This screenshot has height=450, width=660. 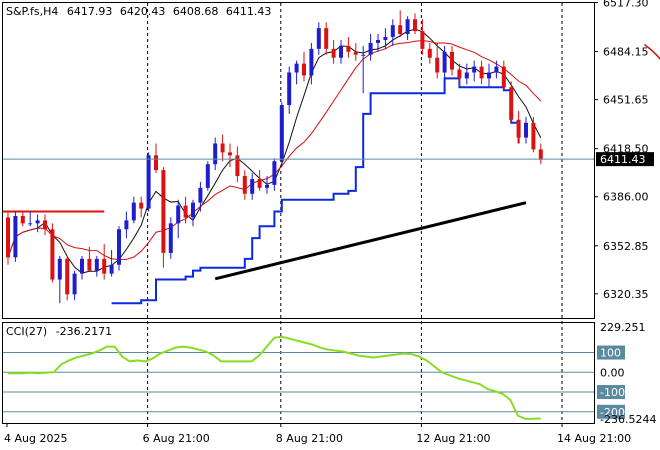 I want to click on cci-tick-label: 0.00, so click(x=612, y=372).